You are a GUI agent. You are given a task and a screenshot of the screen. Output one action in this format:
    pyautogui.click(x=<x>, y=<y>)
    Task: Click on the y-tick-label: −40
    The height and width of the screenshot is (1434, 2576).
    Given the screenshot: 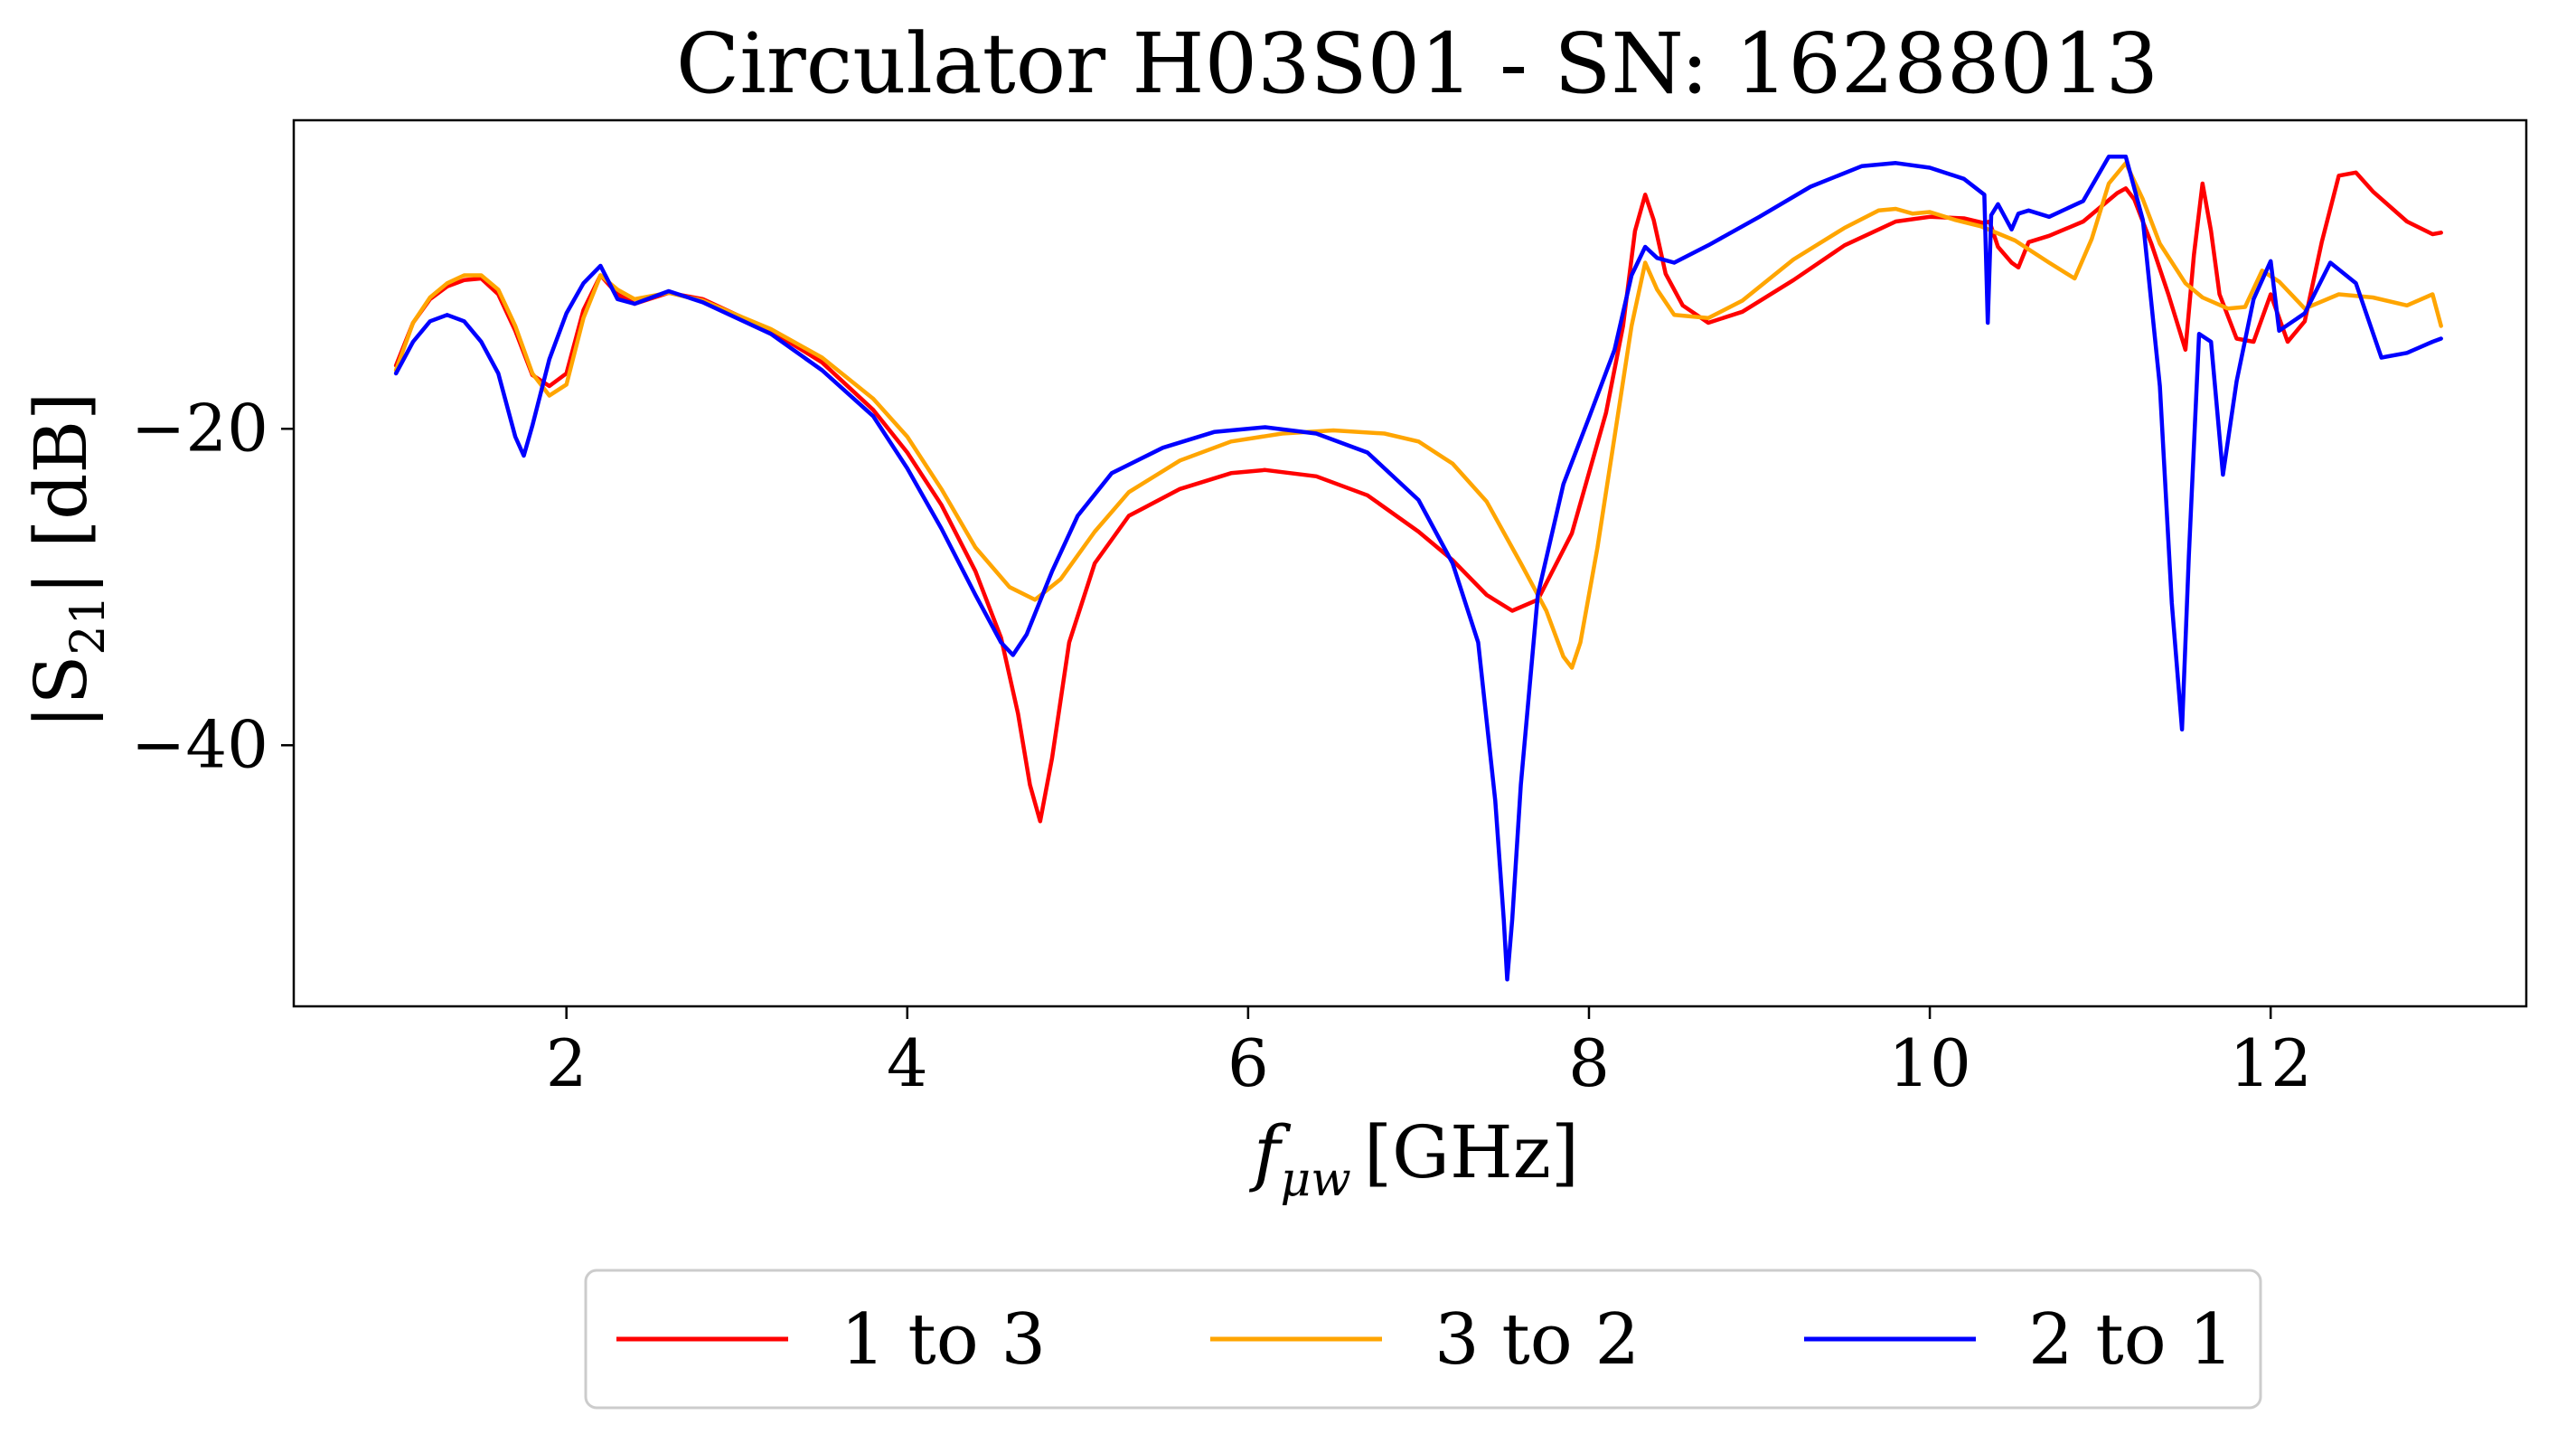 What is the action you would take?
    pyautogui.click(x=199, y=744)
    